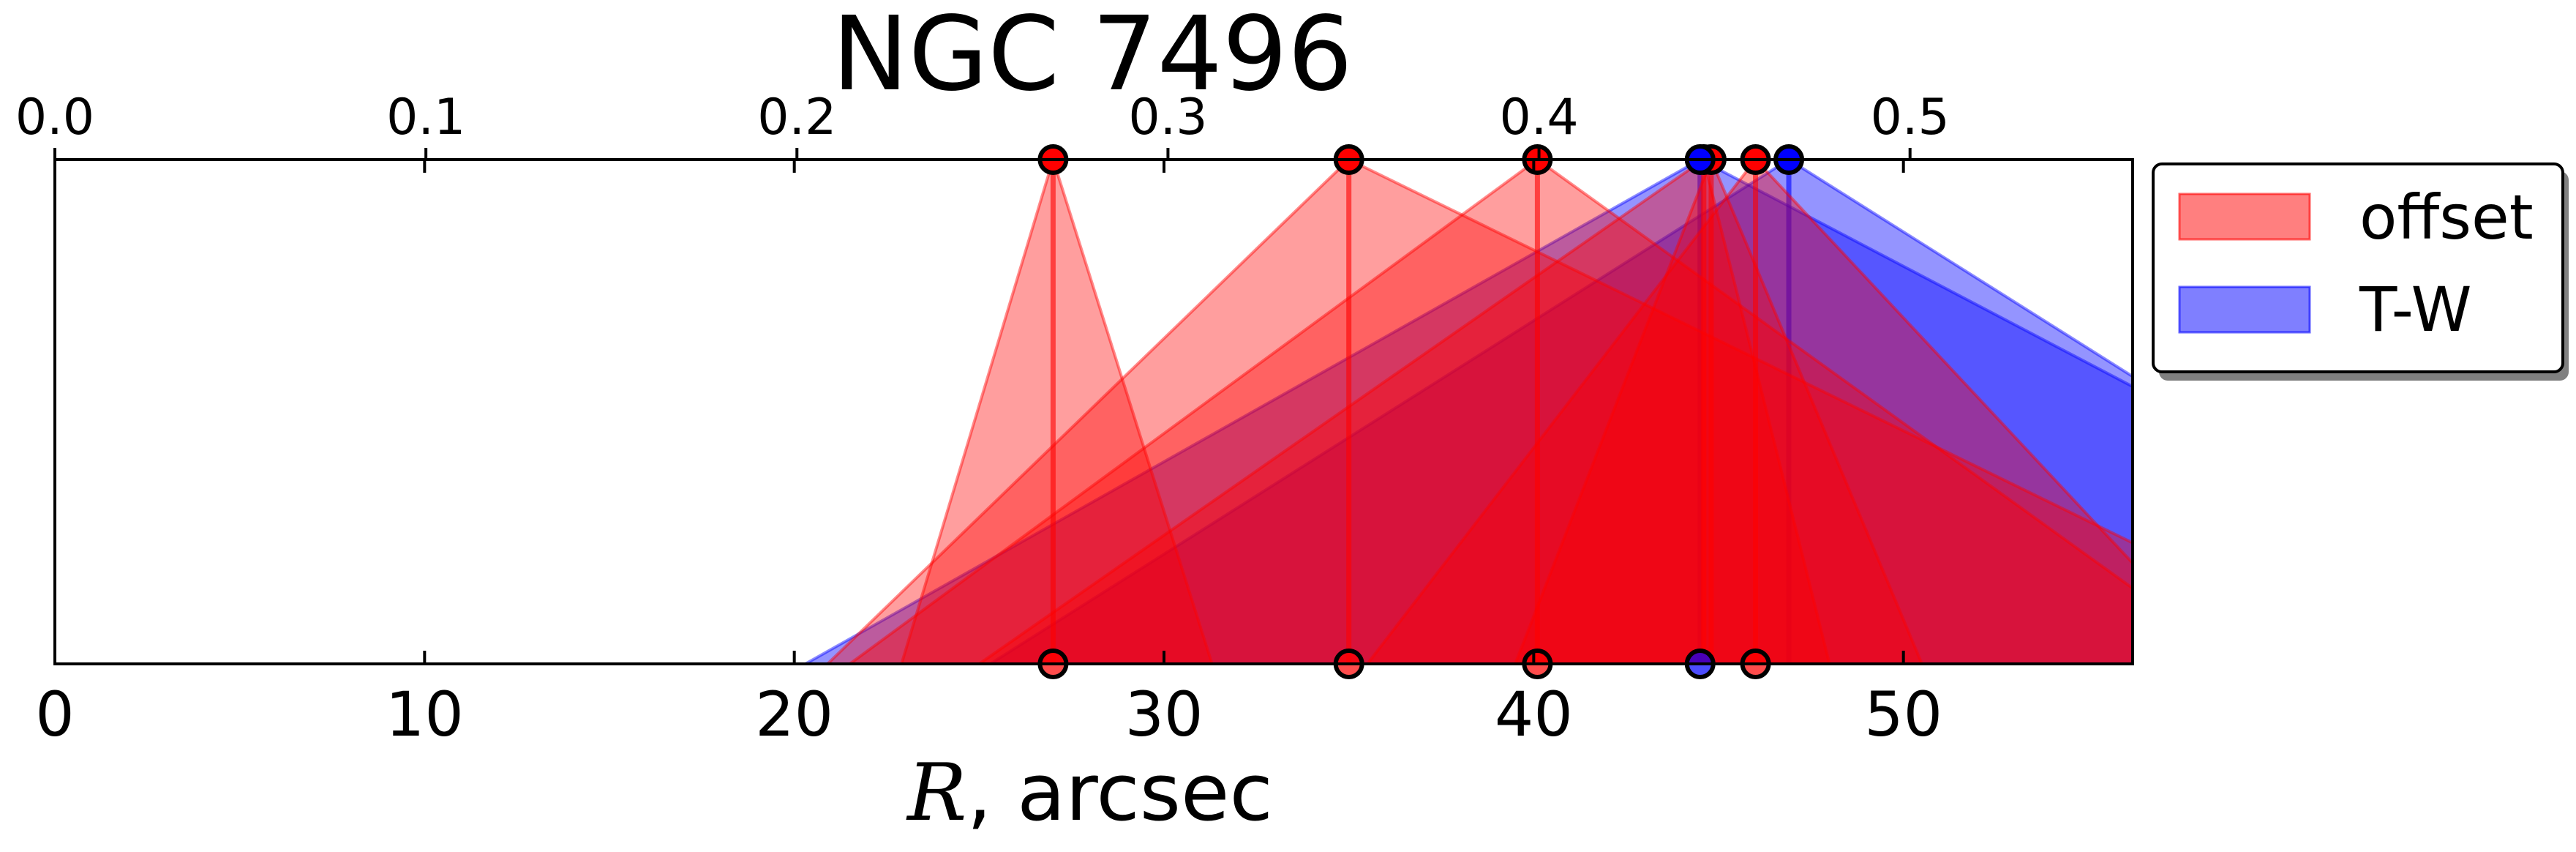  What do you see at coordinates (1903, 714) in the screenshot?
I see `x-tick-label: 50` at bounding box center [1903, 714].